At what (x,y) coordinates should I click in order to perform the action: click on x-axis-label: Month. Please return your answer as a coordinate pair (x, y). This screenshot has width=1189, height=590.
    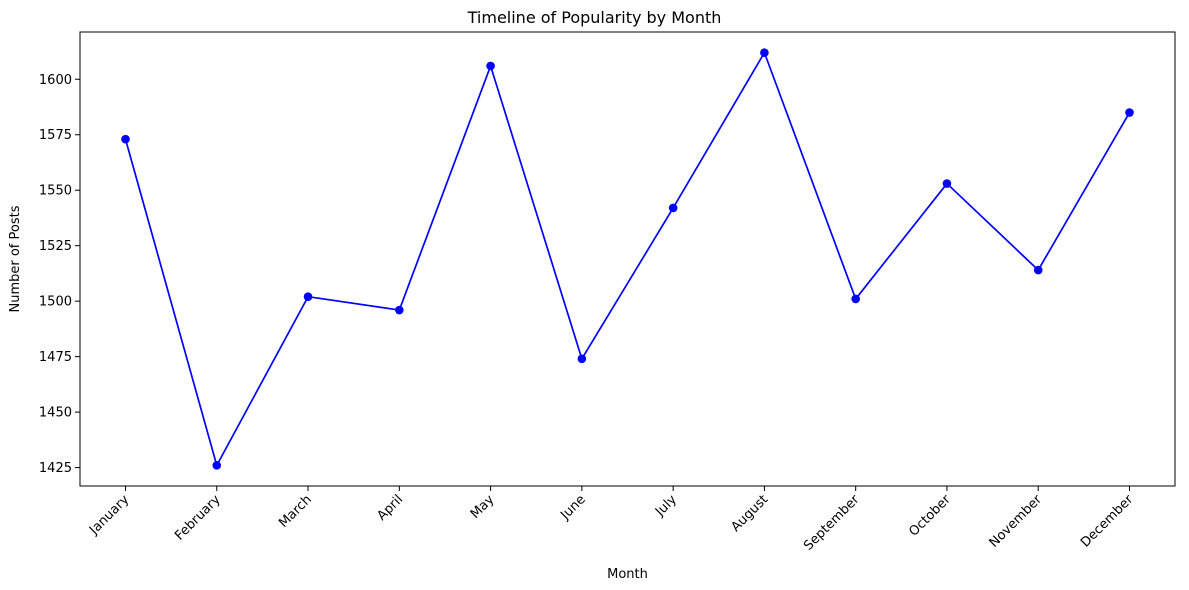
    Looking at the image, I should click on (627, 574).